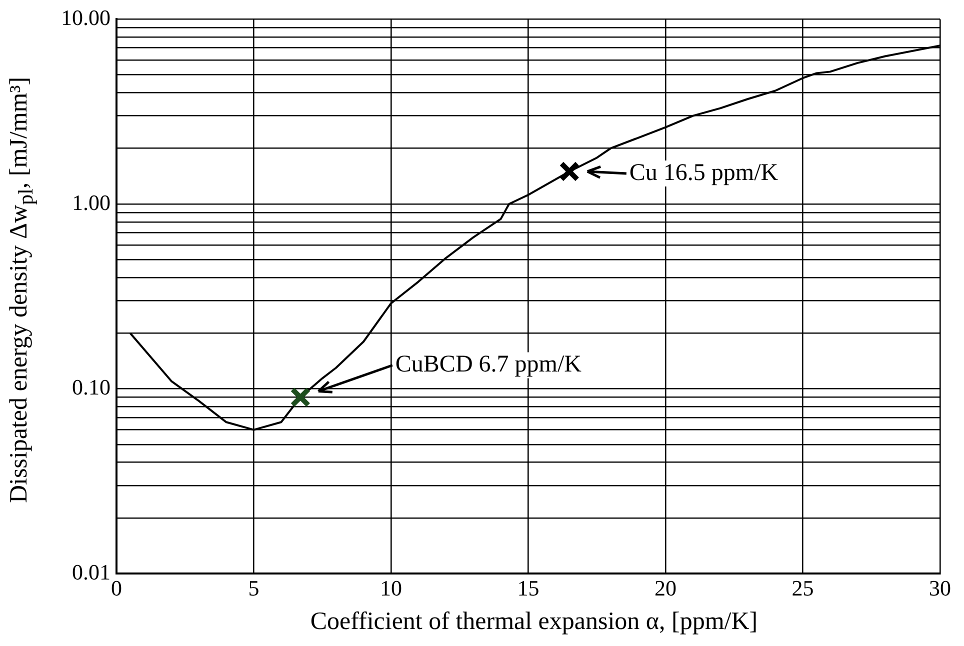 This screenshot has width=964, height=646. Describe the element at coordinates (116, 588) in the screenshot. I see `x-tick-label: 0` at that location.